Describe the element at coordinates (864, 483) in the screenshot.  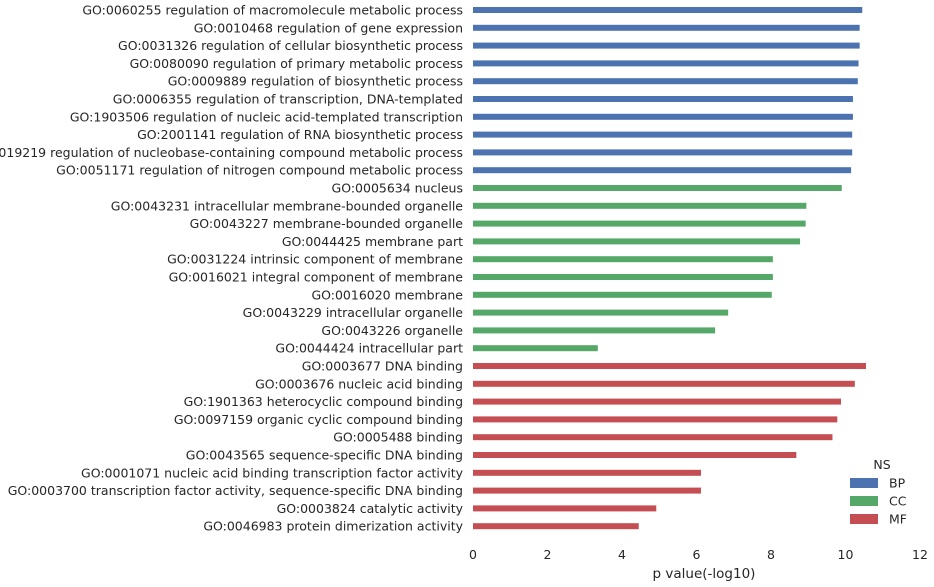
I see `legend-swatch-bp` at that location.